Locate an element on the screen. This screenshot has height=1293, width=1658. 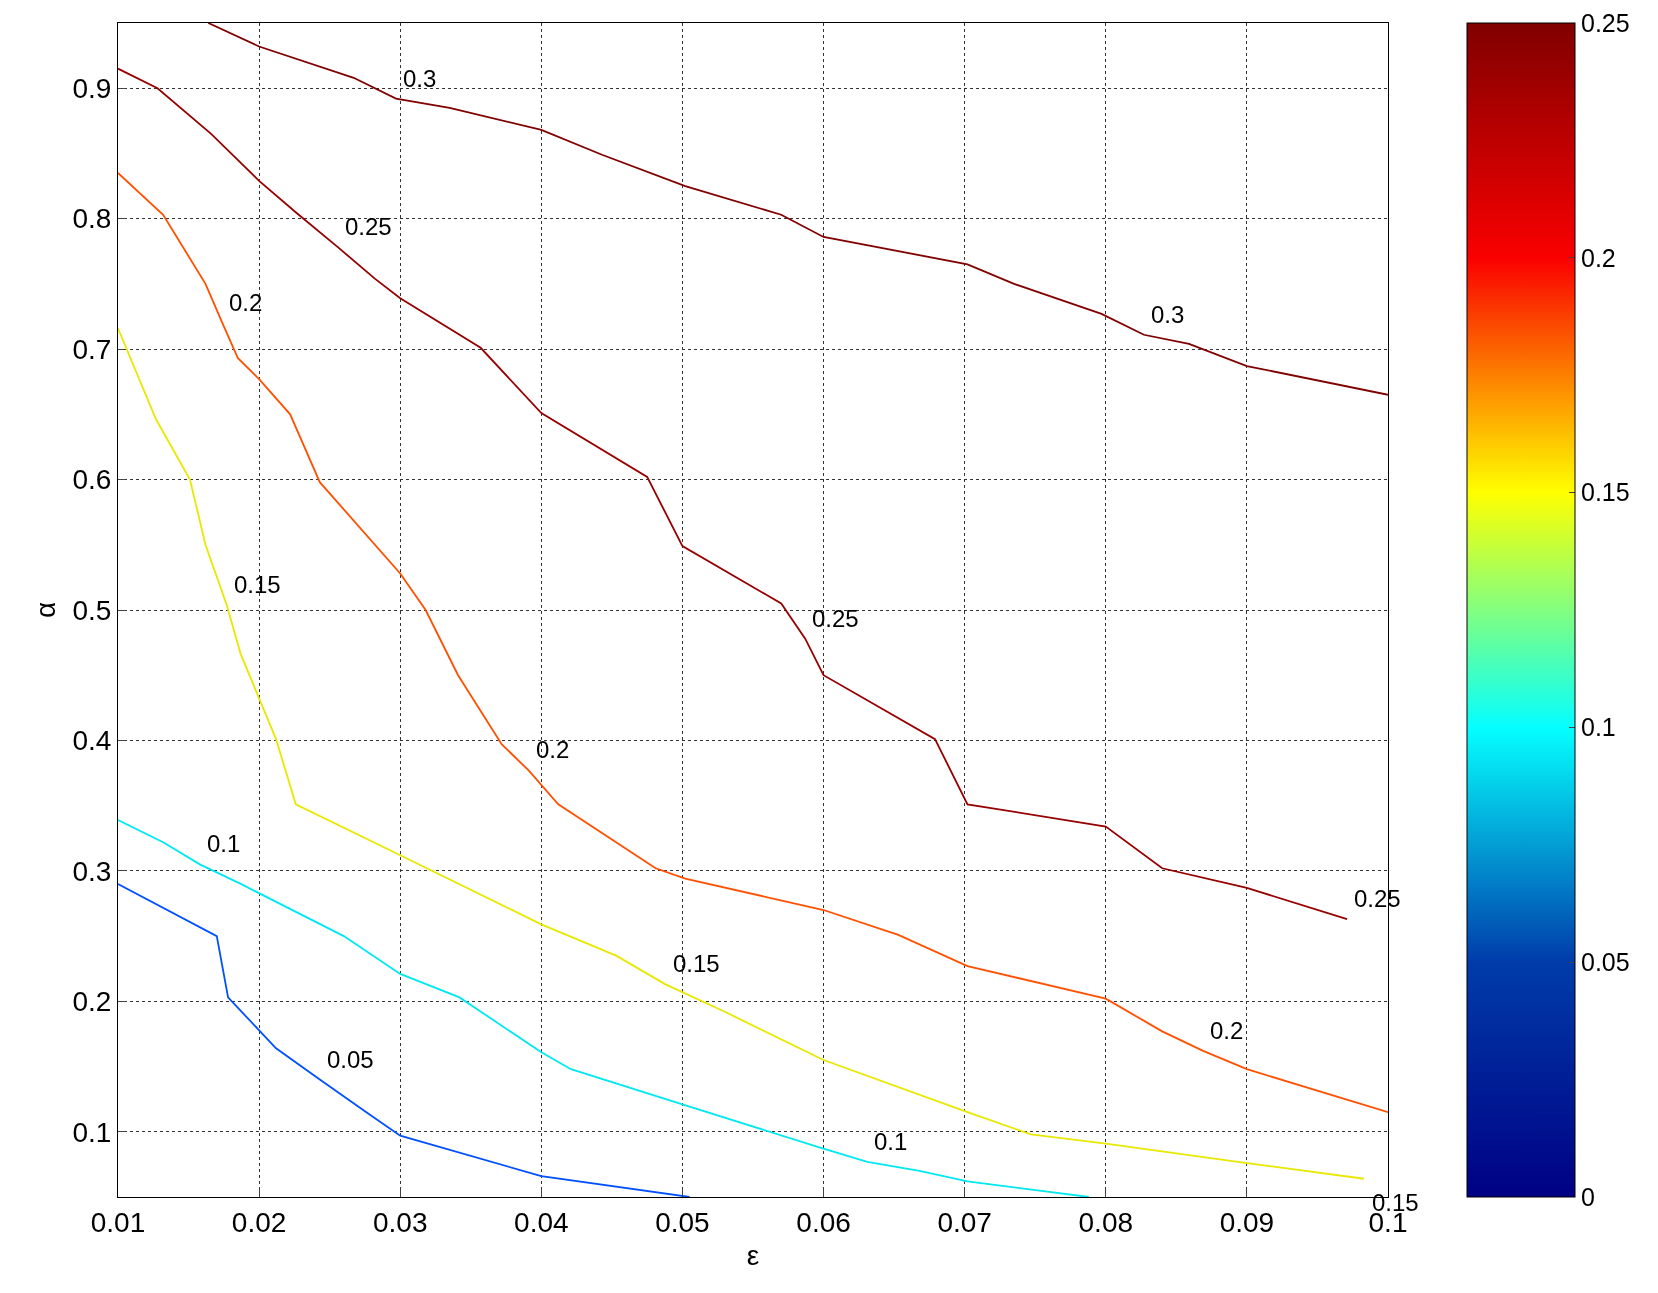
annotation: 0.05 is located at coordinates (350, 1059).